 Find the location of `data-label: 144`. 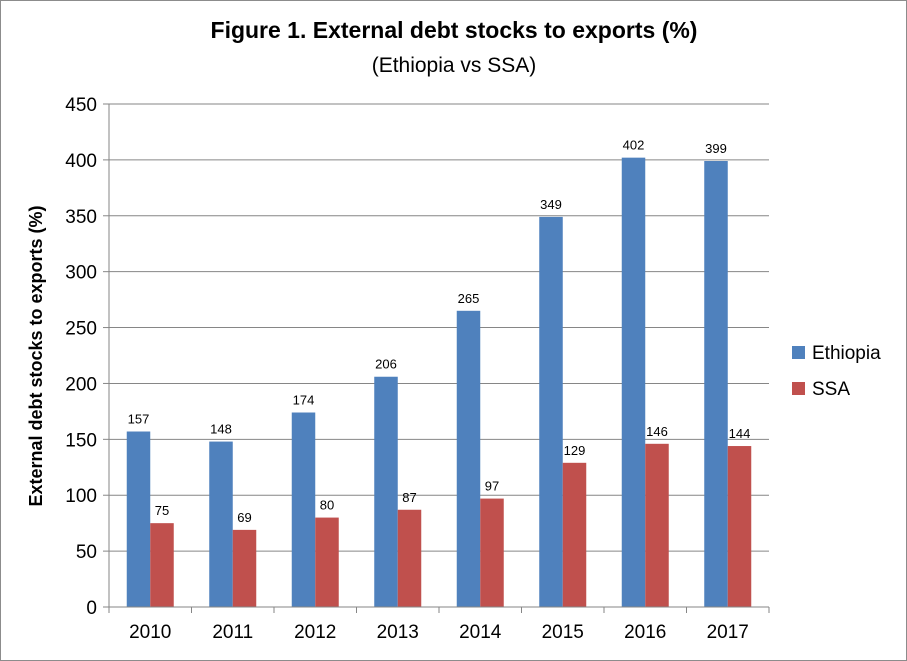

data-label: 144 is located at coordinates (740, 433).